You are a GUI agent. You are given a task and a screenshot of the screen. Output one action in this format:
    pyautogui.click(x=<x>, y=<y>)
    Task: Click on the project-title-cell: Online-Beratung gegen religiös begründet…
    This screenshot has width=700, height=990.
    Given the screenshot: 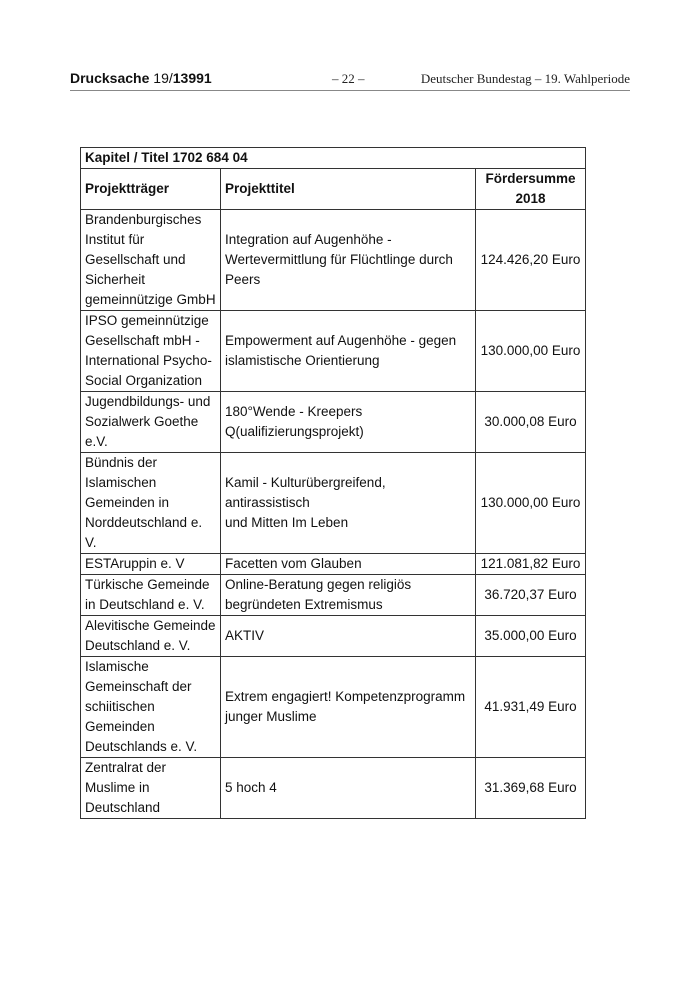 What is the action you would take?
    pyautogui.click(x=348, y=595)
    